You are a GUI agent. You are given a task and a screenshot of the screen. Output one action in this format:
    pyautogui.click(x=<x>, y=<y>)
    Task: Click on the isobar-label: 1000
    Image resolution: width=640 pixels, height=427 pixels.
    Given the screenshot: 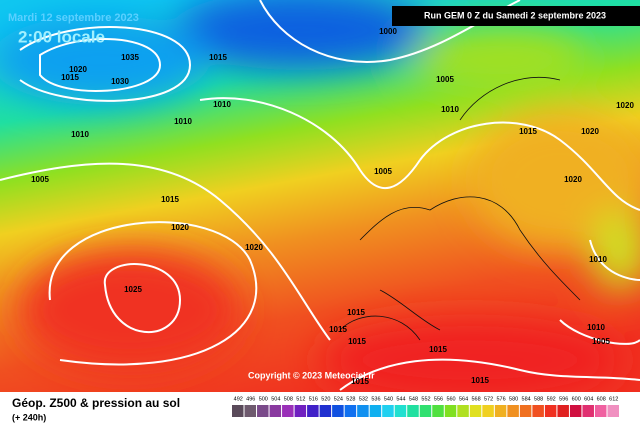 What is the action you would take?
    pyautogui.click(x=388, y=31)
    